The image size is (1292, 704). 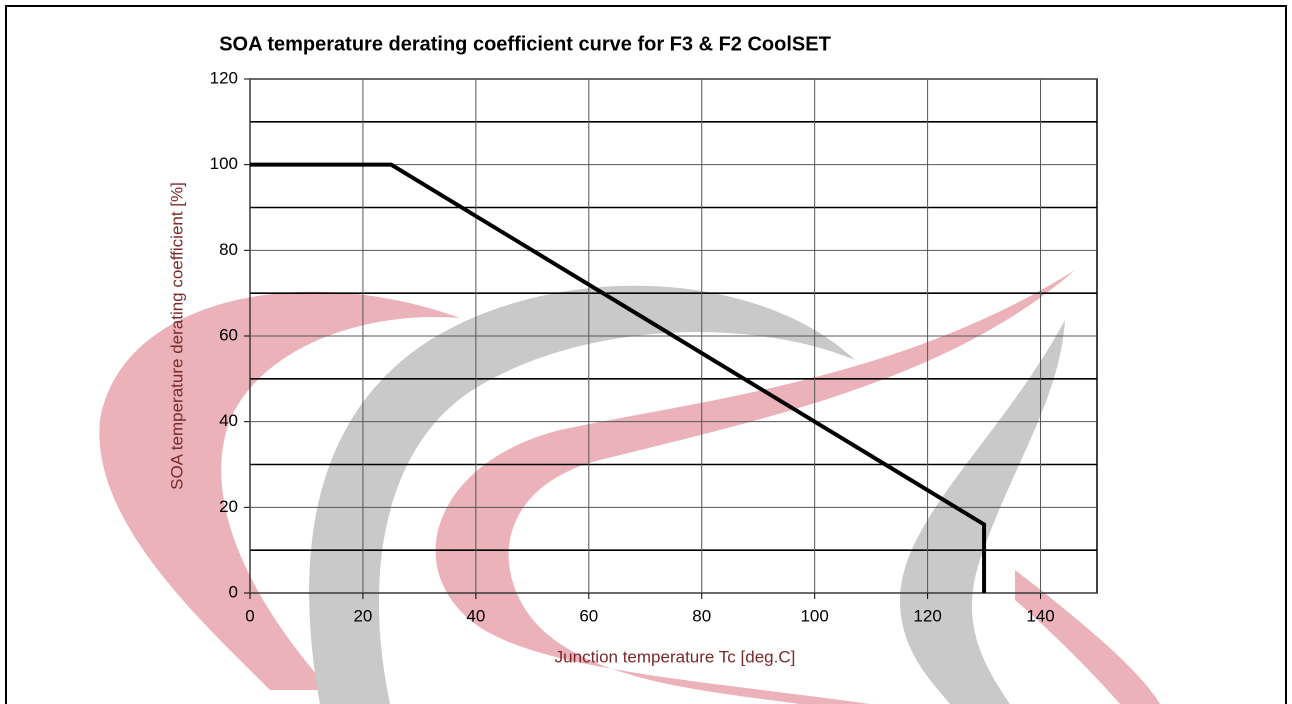 I want to click on x-axis-label: Junction temperature Tc [deg.C], so click(x=675, y=656).